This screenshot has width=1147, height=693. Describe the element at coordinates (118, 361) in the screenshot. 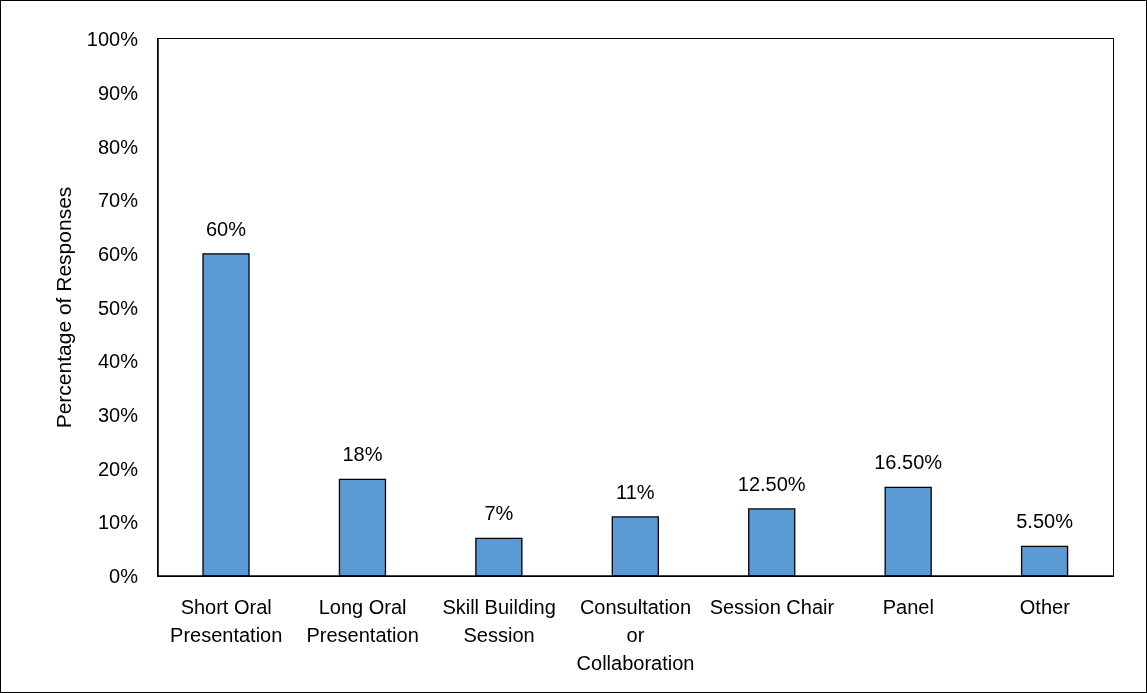

I see `y-tick-label: 40%` at that location.